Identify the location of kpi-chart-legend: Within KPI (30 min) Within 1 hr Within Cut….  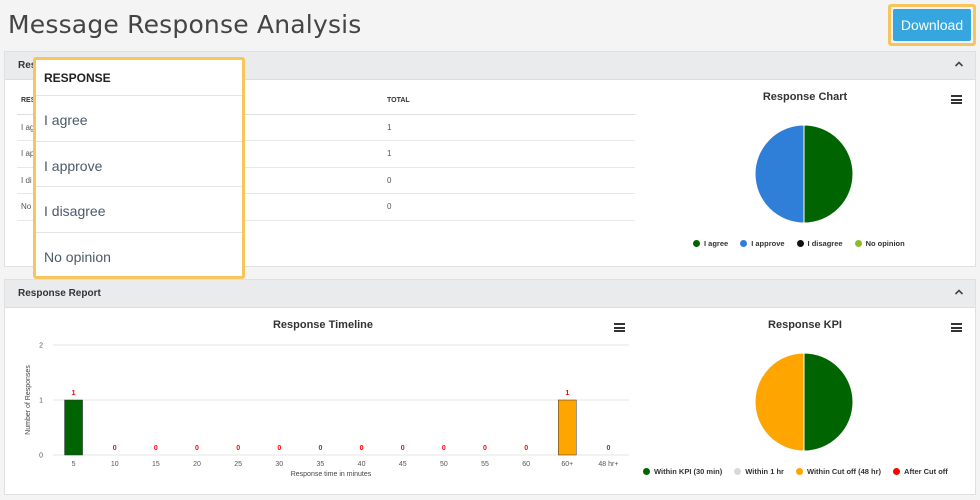
(801, 471).